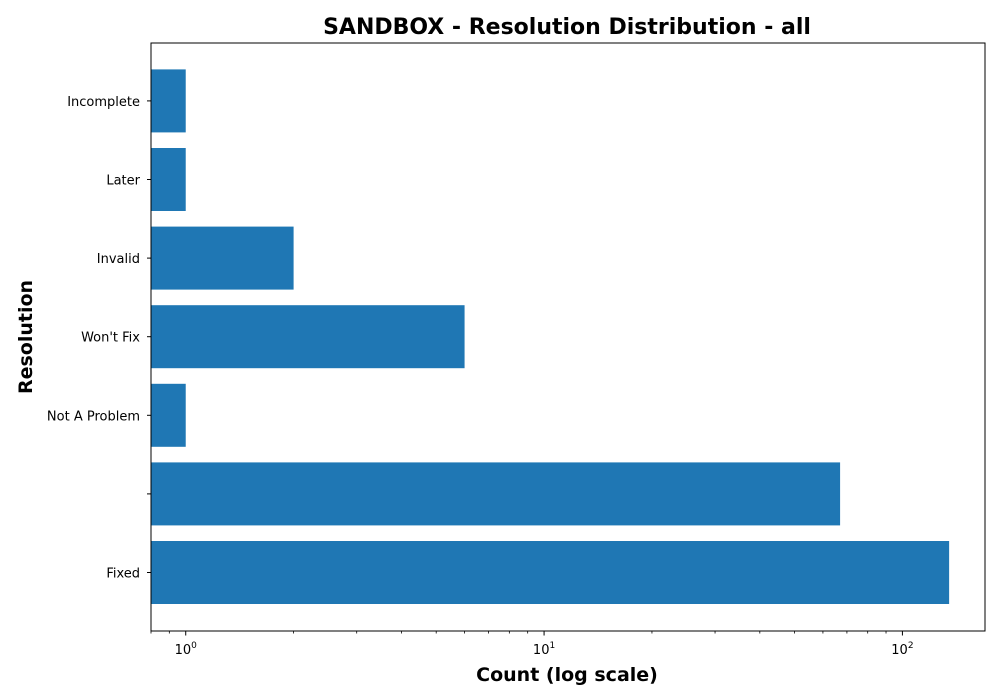 This screenshot has width=1000, height=700. What do you see at coordinates (110, 338) in the screenshot?
I see `y-tick-label: Won't Fix` at bounding box center [110, 338].